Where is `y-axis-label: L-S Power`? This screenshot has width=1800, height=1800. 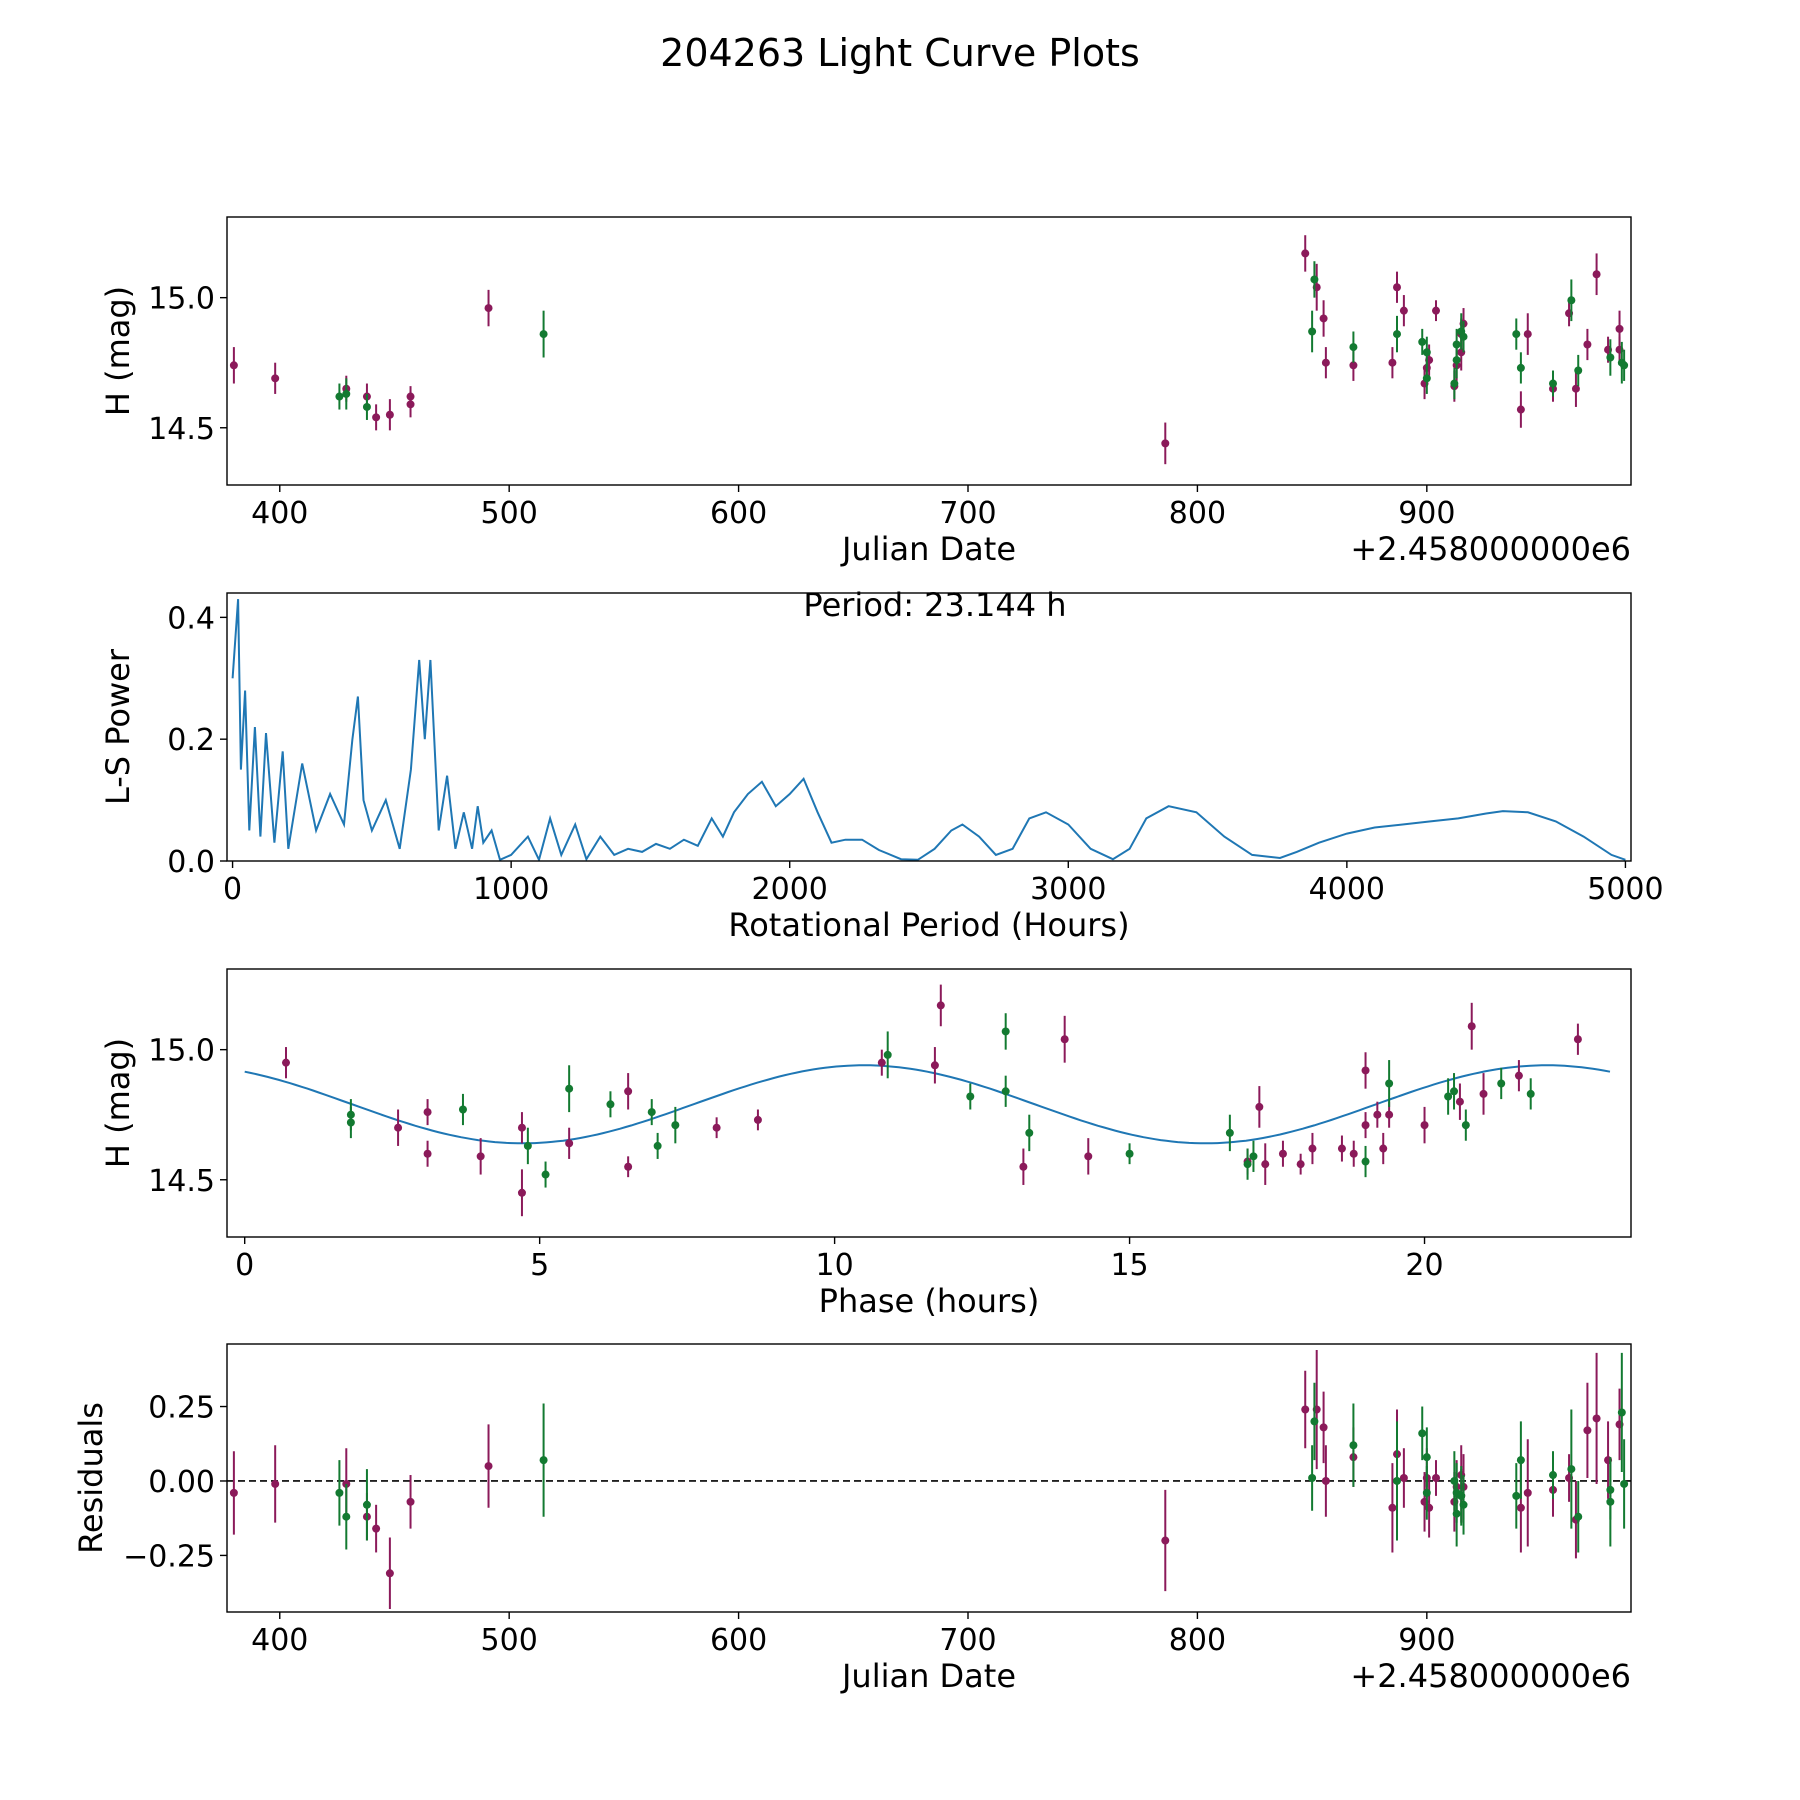 y-axis-label: L-S Power is located at coordinates (118, 726).